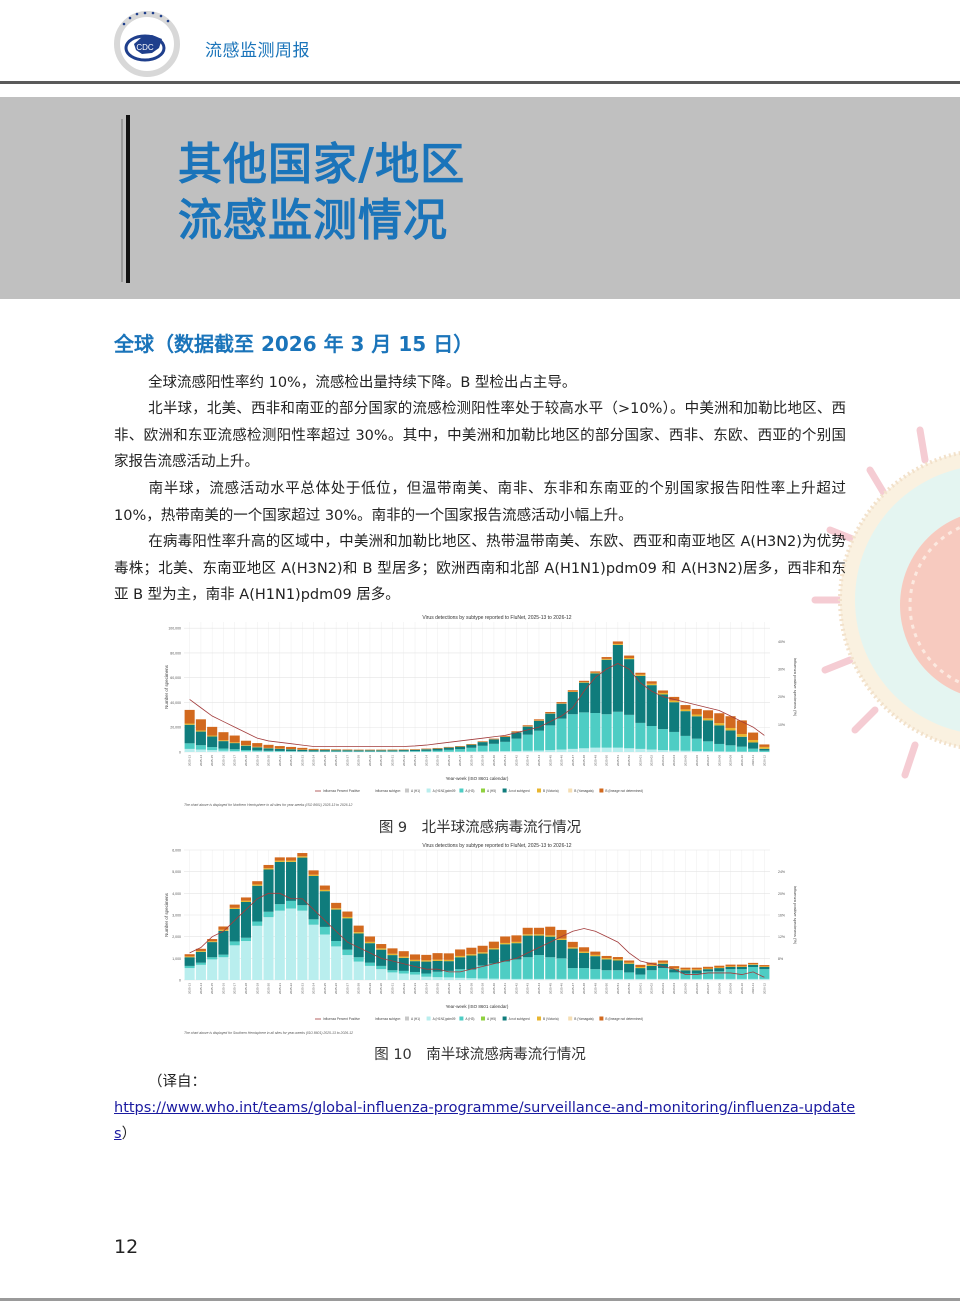 The image size is (960, 1302). I want to click on x-tick-label: 2026-12, so click(764, 988).